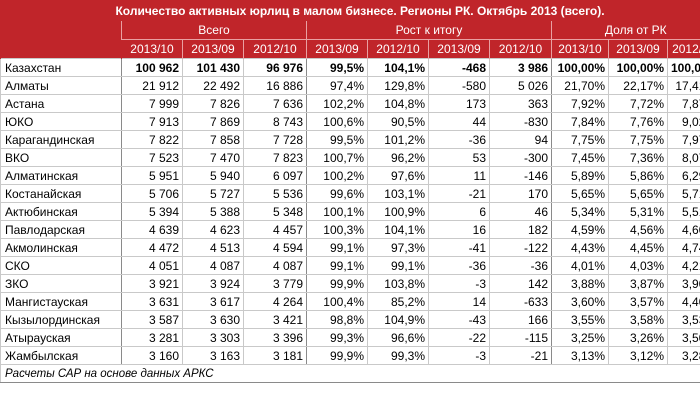 This screenshot has height=400, width=700. Describe the element at coordinates (398, 283) in the screenshot. I see `value-cell: 103,8%` at that location.